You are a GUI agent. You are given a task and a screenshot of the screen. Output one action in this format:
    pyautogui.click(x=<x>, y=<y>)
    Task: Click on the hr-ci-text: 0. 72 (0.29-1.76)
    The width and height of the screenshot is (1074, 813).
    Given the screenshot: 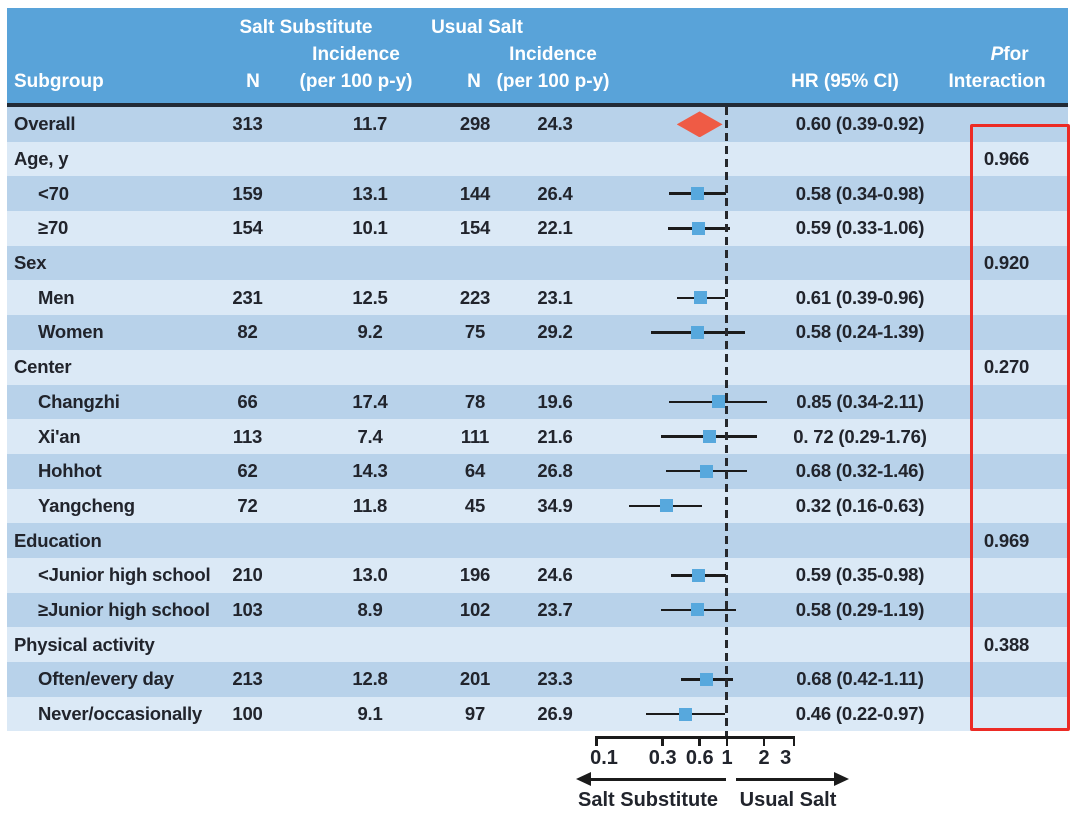 What is the action you would take?
    pyautogui.click(x=860, y=436)
    